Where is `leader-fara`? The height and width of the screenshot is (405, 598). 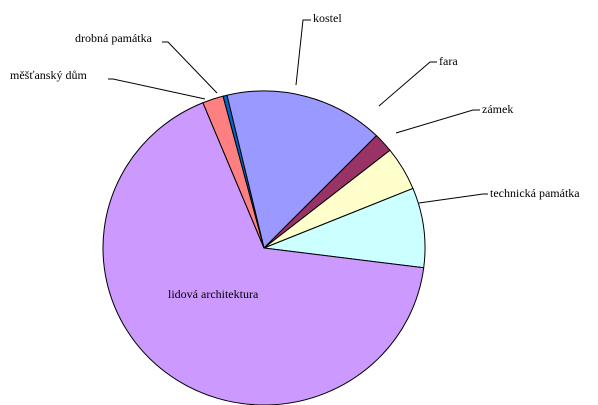 leader-fara is located at coordinates (407, 84).